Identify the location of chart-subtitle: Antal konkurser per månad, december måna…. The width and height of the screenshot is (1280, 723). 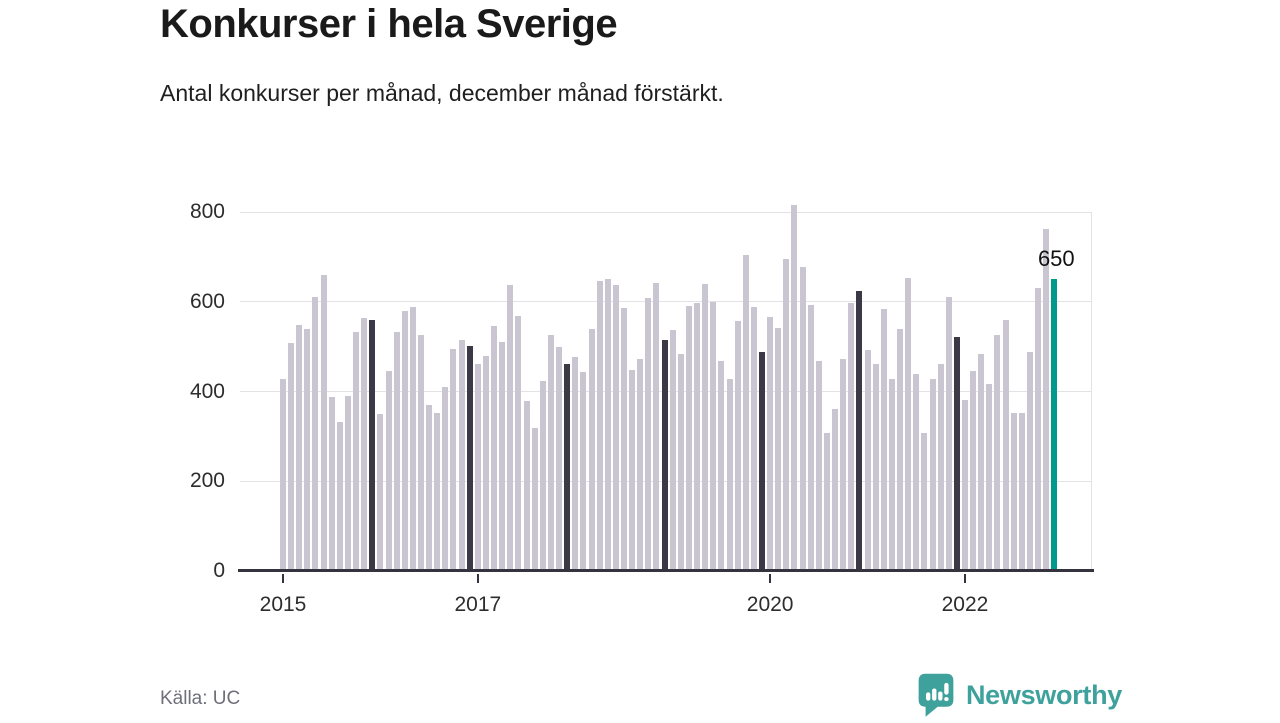
(442, 93).